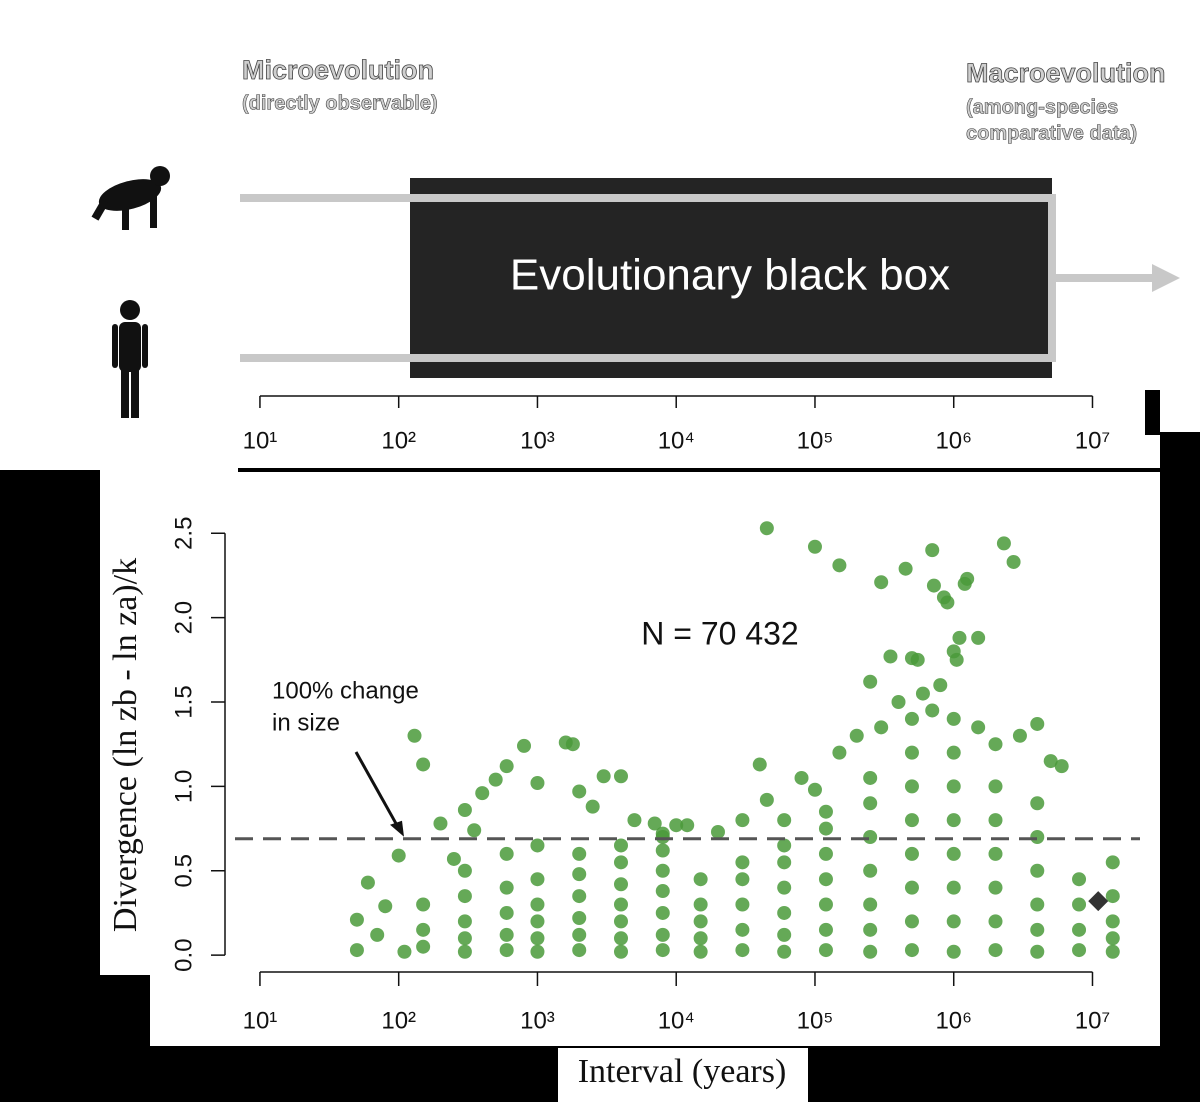 This screenshot has width=1200, height=1102. I want to click on macro-note: (among-species, so click(1042, 107).